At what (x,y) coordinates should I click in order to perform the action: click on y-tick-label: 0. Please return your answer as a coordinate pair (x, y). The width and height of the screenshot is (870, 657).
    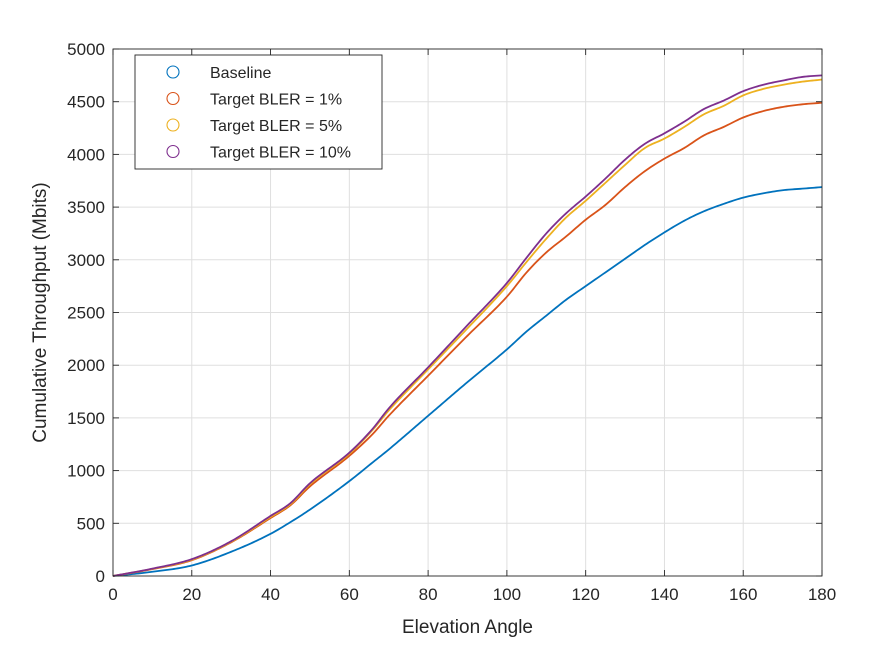
    Looking at the image, I should click on (100, 576).